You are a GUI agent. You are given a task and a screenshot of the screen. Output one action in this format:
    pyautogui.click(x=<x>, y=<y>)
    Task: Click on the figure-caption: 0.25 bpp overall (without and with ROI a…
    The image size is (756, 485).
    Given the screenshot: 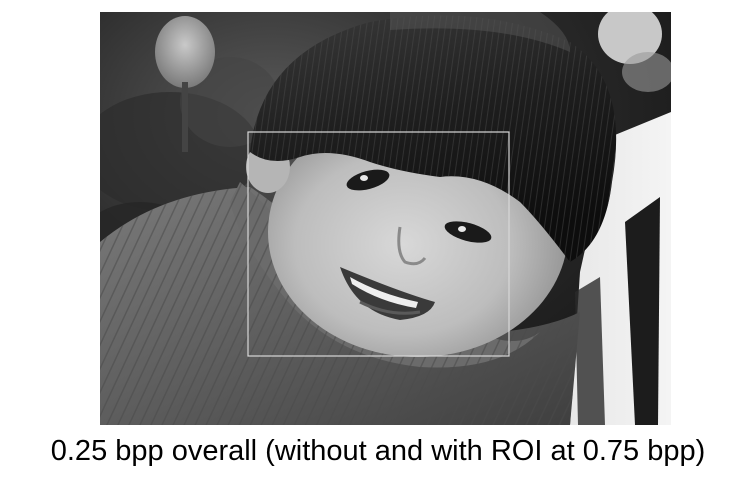 What is the action you would take?
    pyautogui.click(x=378, y=451)
    